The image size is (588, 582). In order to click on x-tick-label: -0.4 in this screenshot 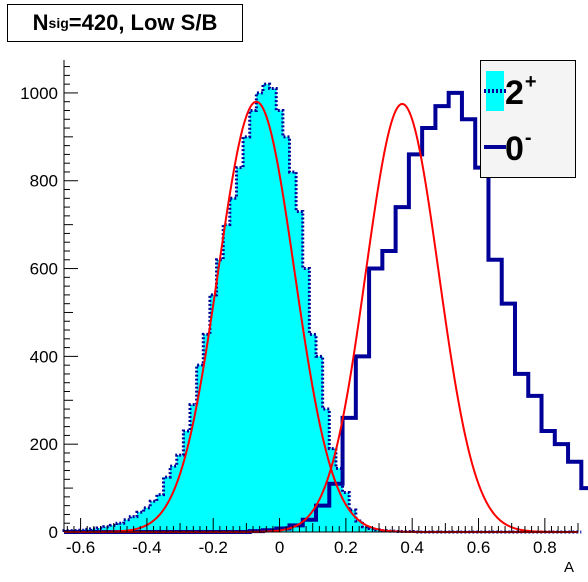, I will do `click(146, 547)`.